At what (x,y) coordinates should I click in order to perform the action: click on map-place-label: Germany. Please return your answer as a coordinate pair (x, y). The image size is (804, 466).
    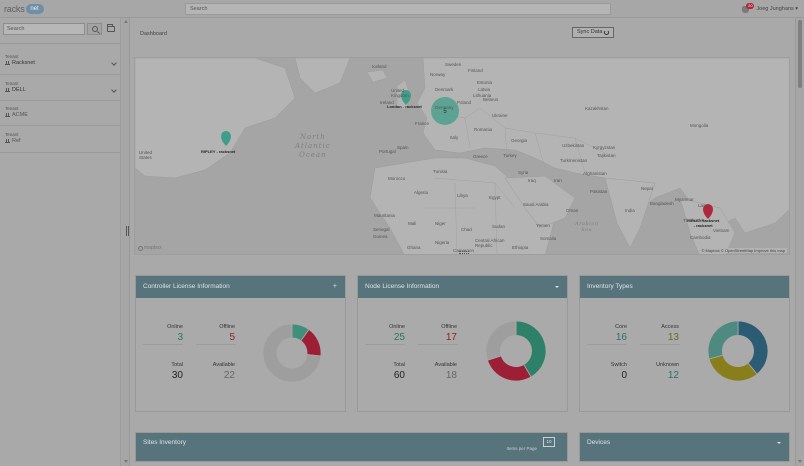
    Looking at the image, I should click on (444, 107).